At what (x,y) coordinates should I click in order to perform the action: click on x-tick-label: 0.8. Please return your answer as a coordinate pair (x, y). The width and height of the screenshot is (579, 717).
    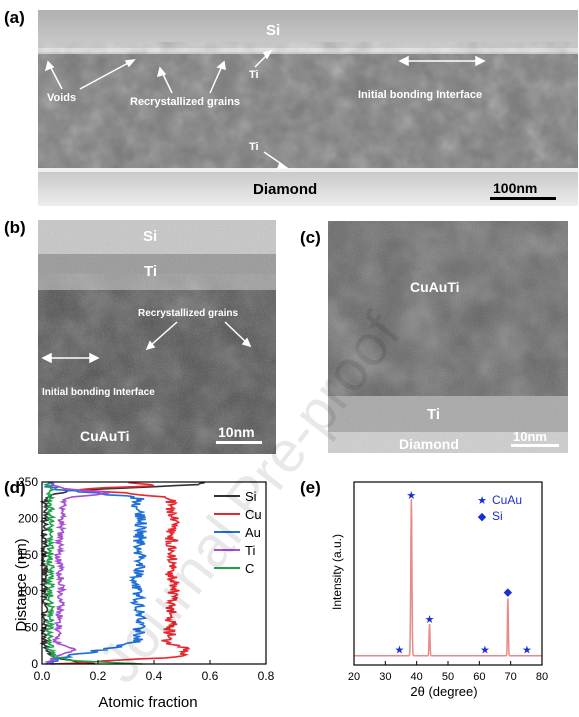
    Looking at the image, I should click on (266, 676).